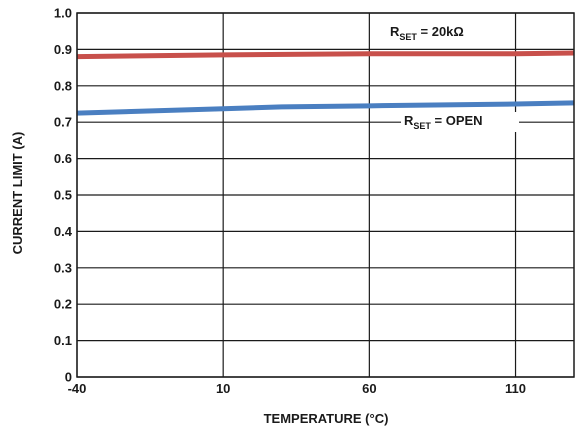 Image resolution: width=582 pixels, height=436 pixels. What do you see at coordinates (63, 340) in the screenshot?
I see `y-tick-label: 0.1` at bounding box center [63, 340].